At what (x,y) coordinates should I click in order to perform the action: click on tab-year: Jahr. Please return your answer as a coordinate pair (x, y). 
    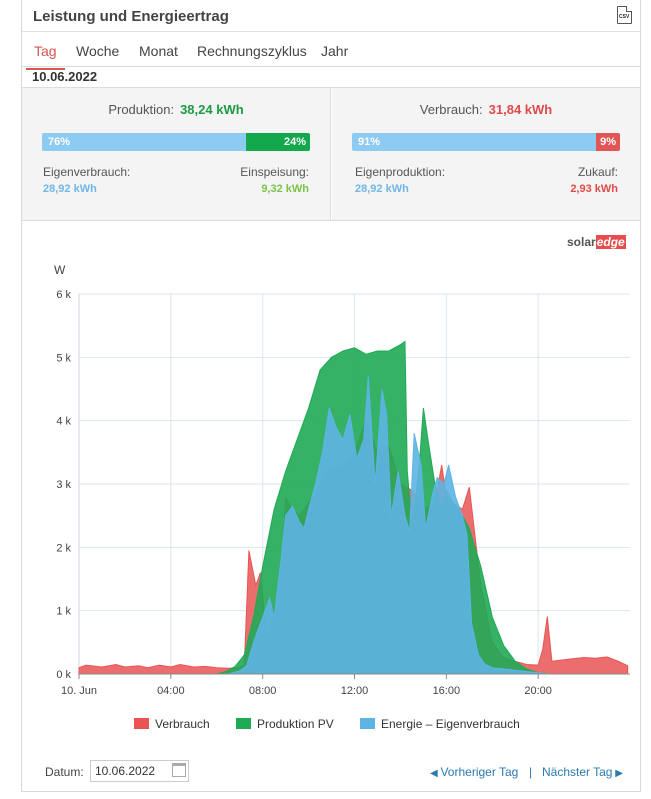
    Looking at the image, I should click on (335, 51).